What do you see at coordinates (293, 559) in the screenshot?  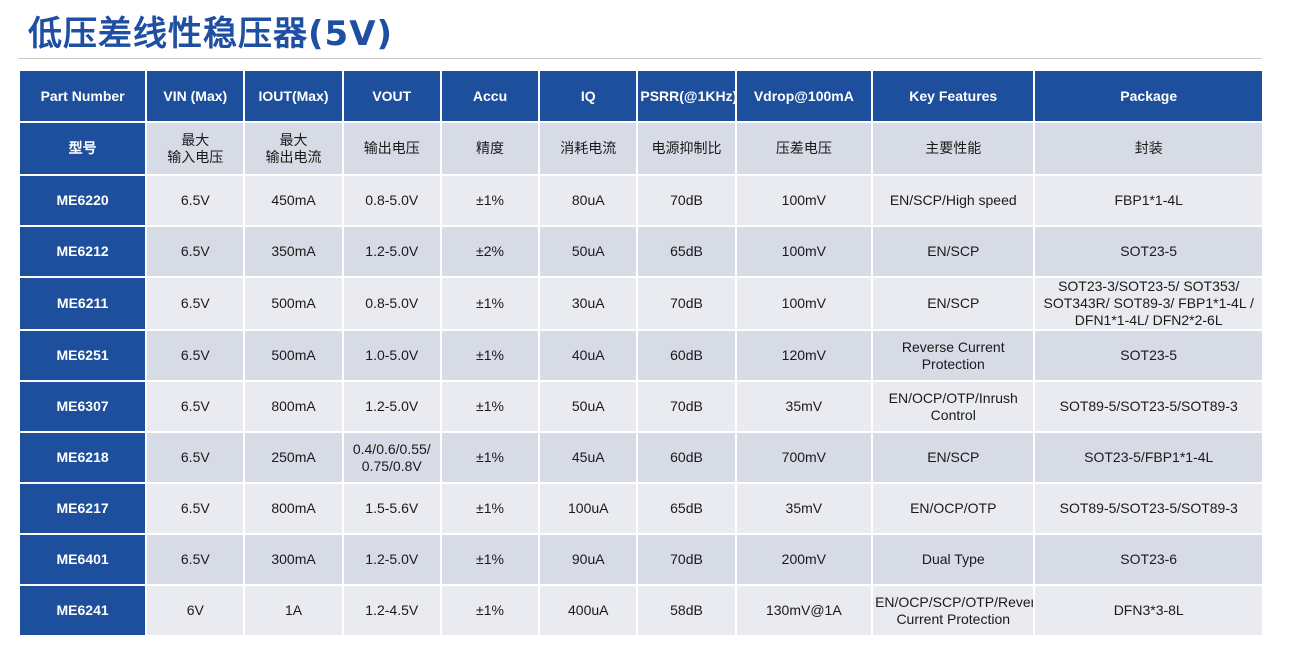 I see `table-cell: 300mA` at bounding box center [293, 559].